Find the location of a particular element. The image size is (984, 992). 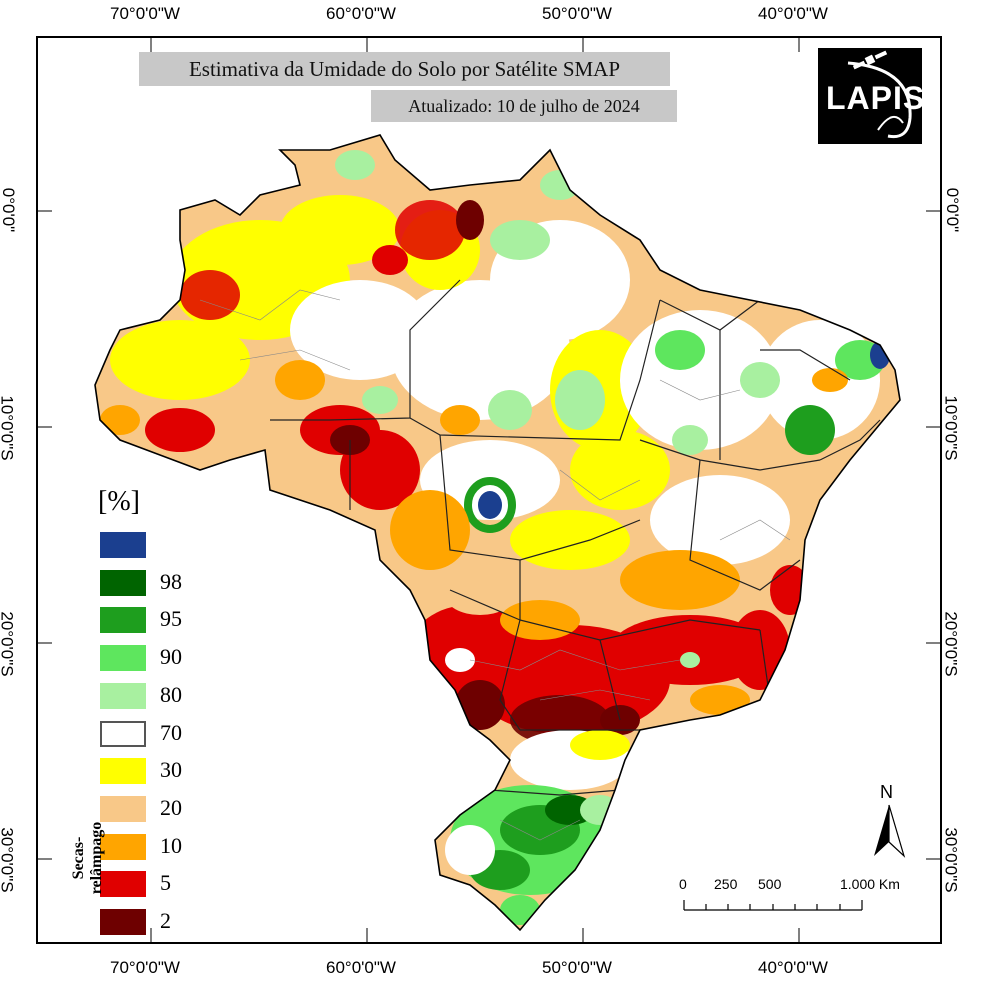

legend-label: 95 is located at coordinates (171, 618).